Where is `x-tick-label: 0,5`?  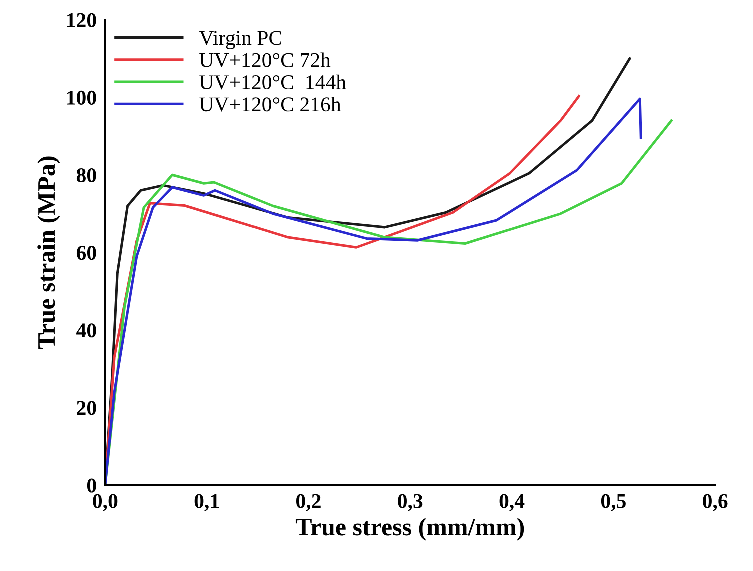
x-tick-label: 0,5 is located at coordinates (613, 503).